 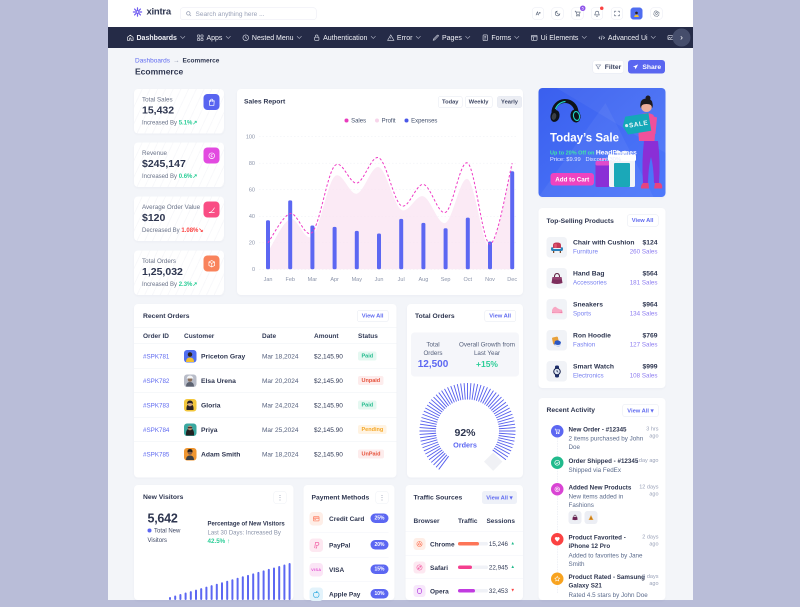 I want to click on svg-text: 60, so click(x=252, y=191).